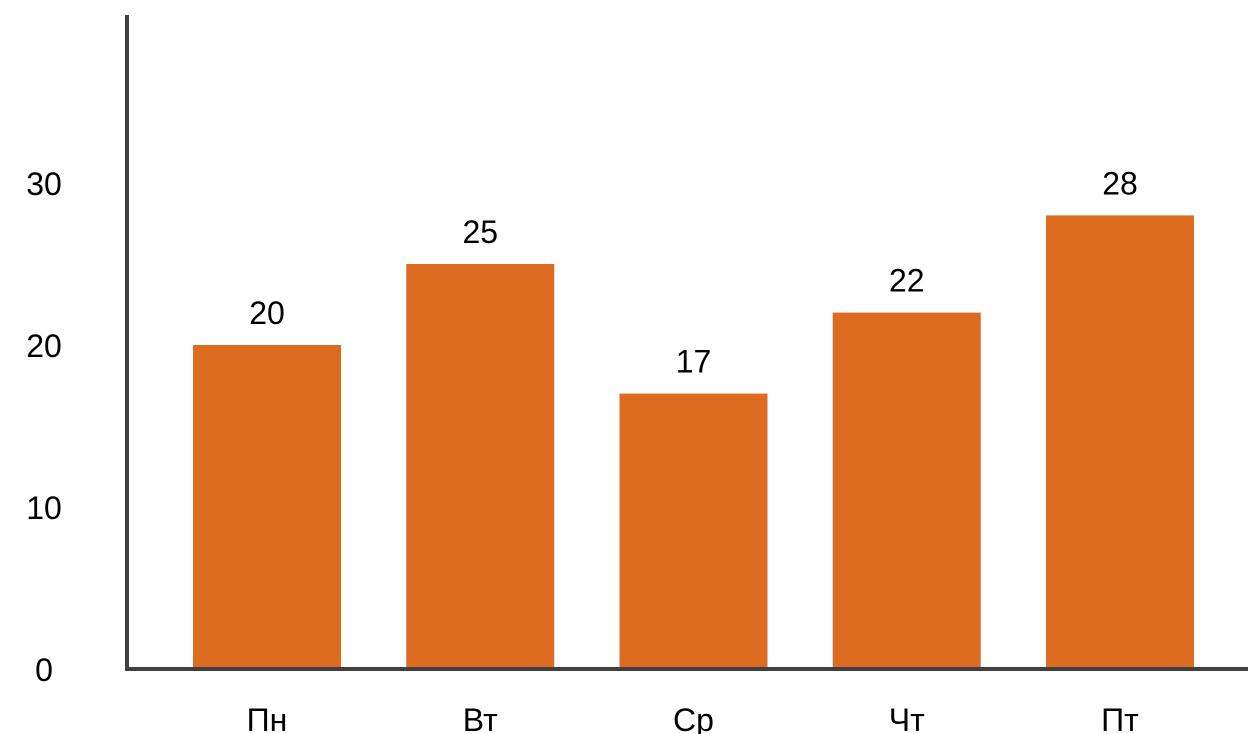 The height and width of the screenshot is (734, 1248). I want to click on x-tick-label: Чт, so click(907, 718).